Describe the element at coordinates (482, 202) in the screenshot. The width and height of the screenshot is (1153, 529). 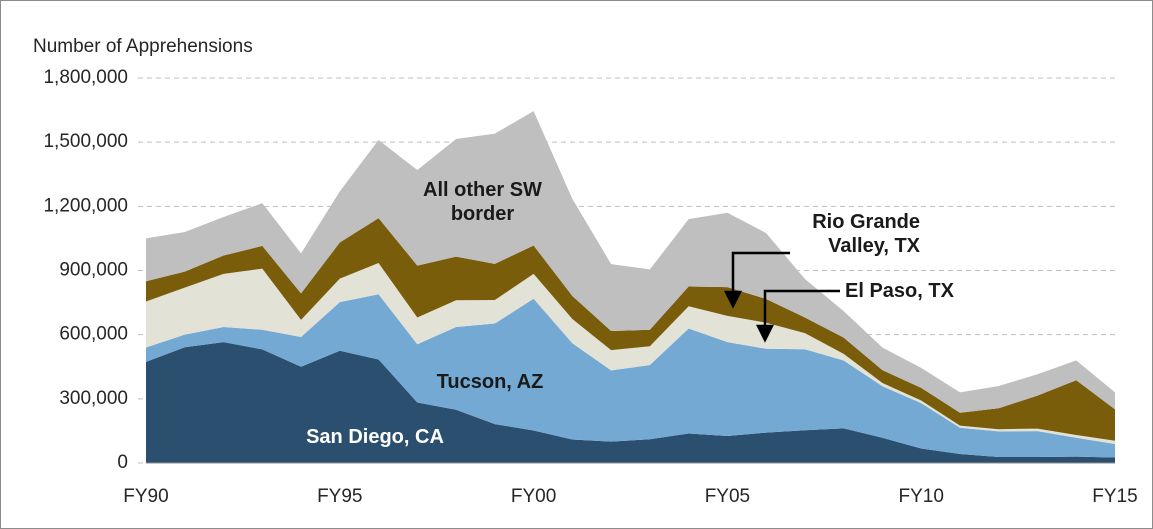
I see `series-label: All other SW border` at that location.